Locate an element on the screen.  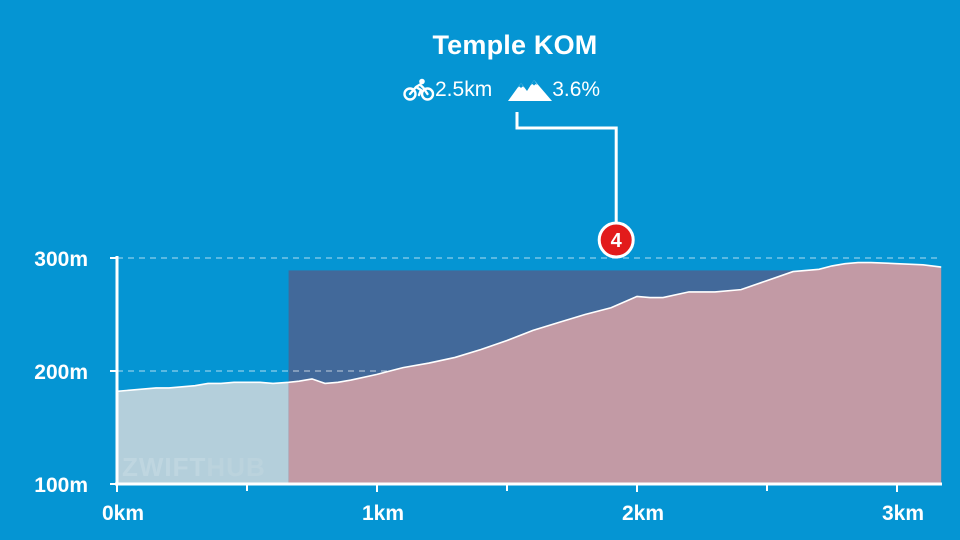
distance-stat: 2.5km is located at coordinates (447, 90).